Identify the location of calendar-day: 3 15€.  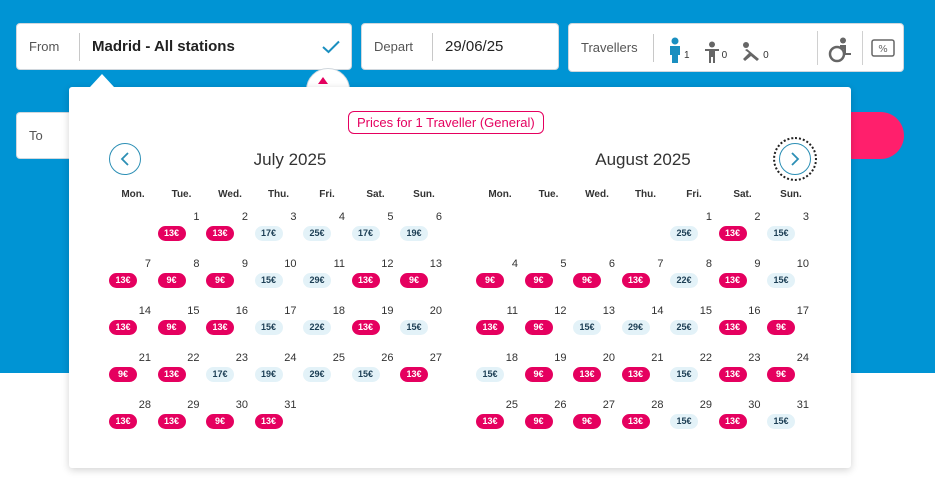
(791, 231).